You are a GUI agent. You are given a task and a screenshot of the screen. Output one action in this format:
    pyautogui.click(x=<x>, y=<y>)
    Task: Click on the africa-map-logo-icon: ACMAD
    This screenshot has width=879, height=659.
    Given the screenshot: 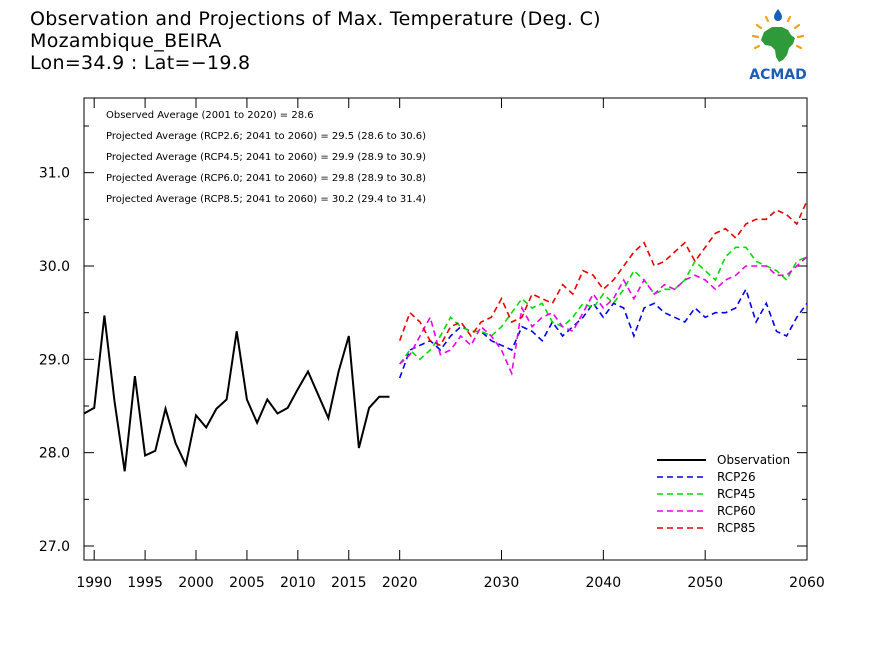 What is the action you would take?
    pyautogui.click(x=778, y=46)
    